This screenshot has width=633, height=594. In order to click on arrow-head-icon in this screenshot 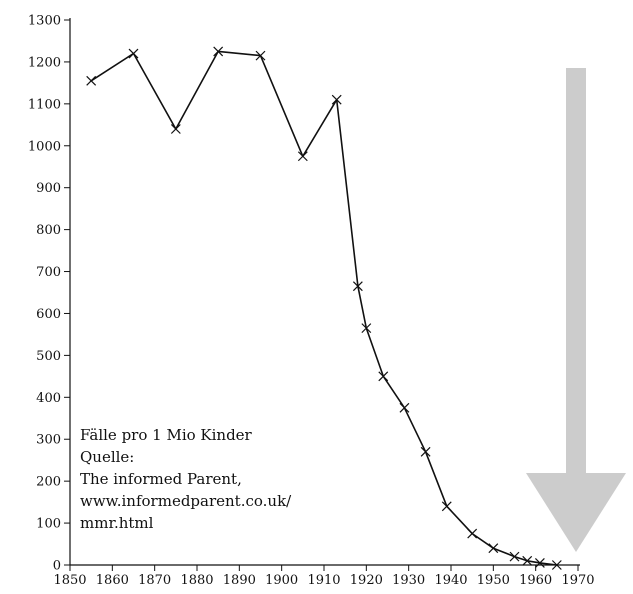, I will do `click(576, 512)`.